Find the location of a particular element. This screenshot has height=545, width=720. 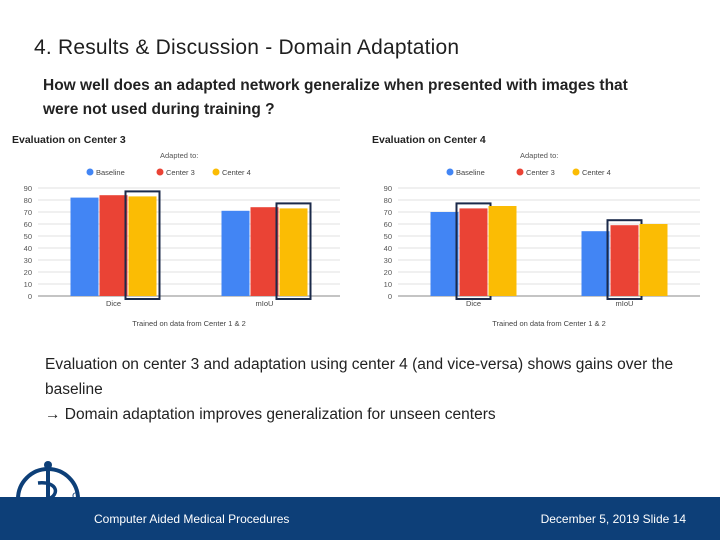

footer-date-slide: December 5, 2019 Slide 14 is located at coordinates (613, 519).